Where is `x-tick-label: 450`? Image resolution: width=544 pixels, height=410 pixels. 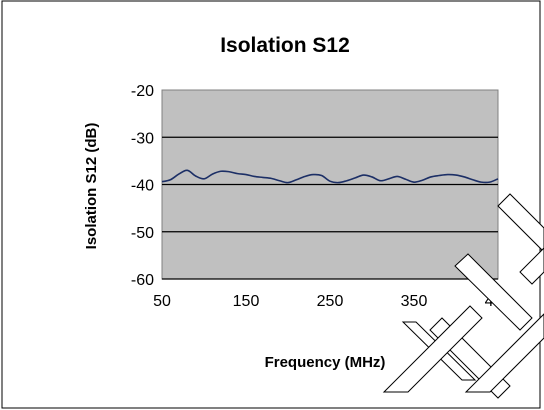 x-tick-label: 450 is located at coordinates (498, 301).